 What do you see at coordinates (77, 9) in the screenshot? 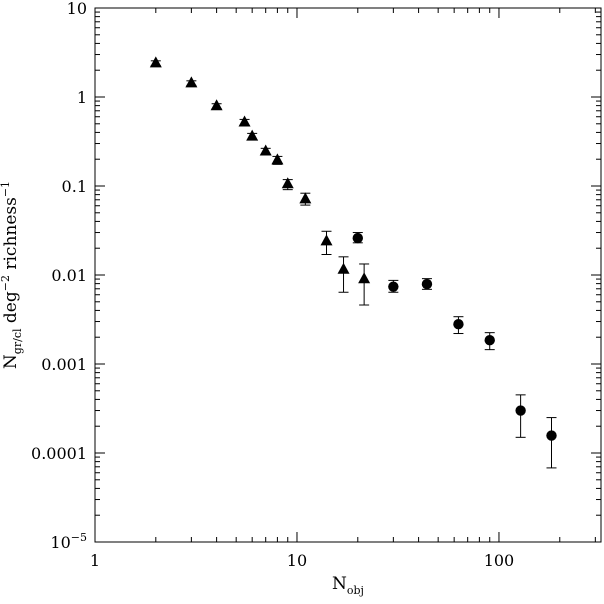
I see `y-tick-label: 10` at bounding box center [77, 9].